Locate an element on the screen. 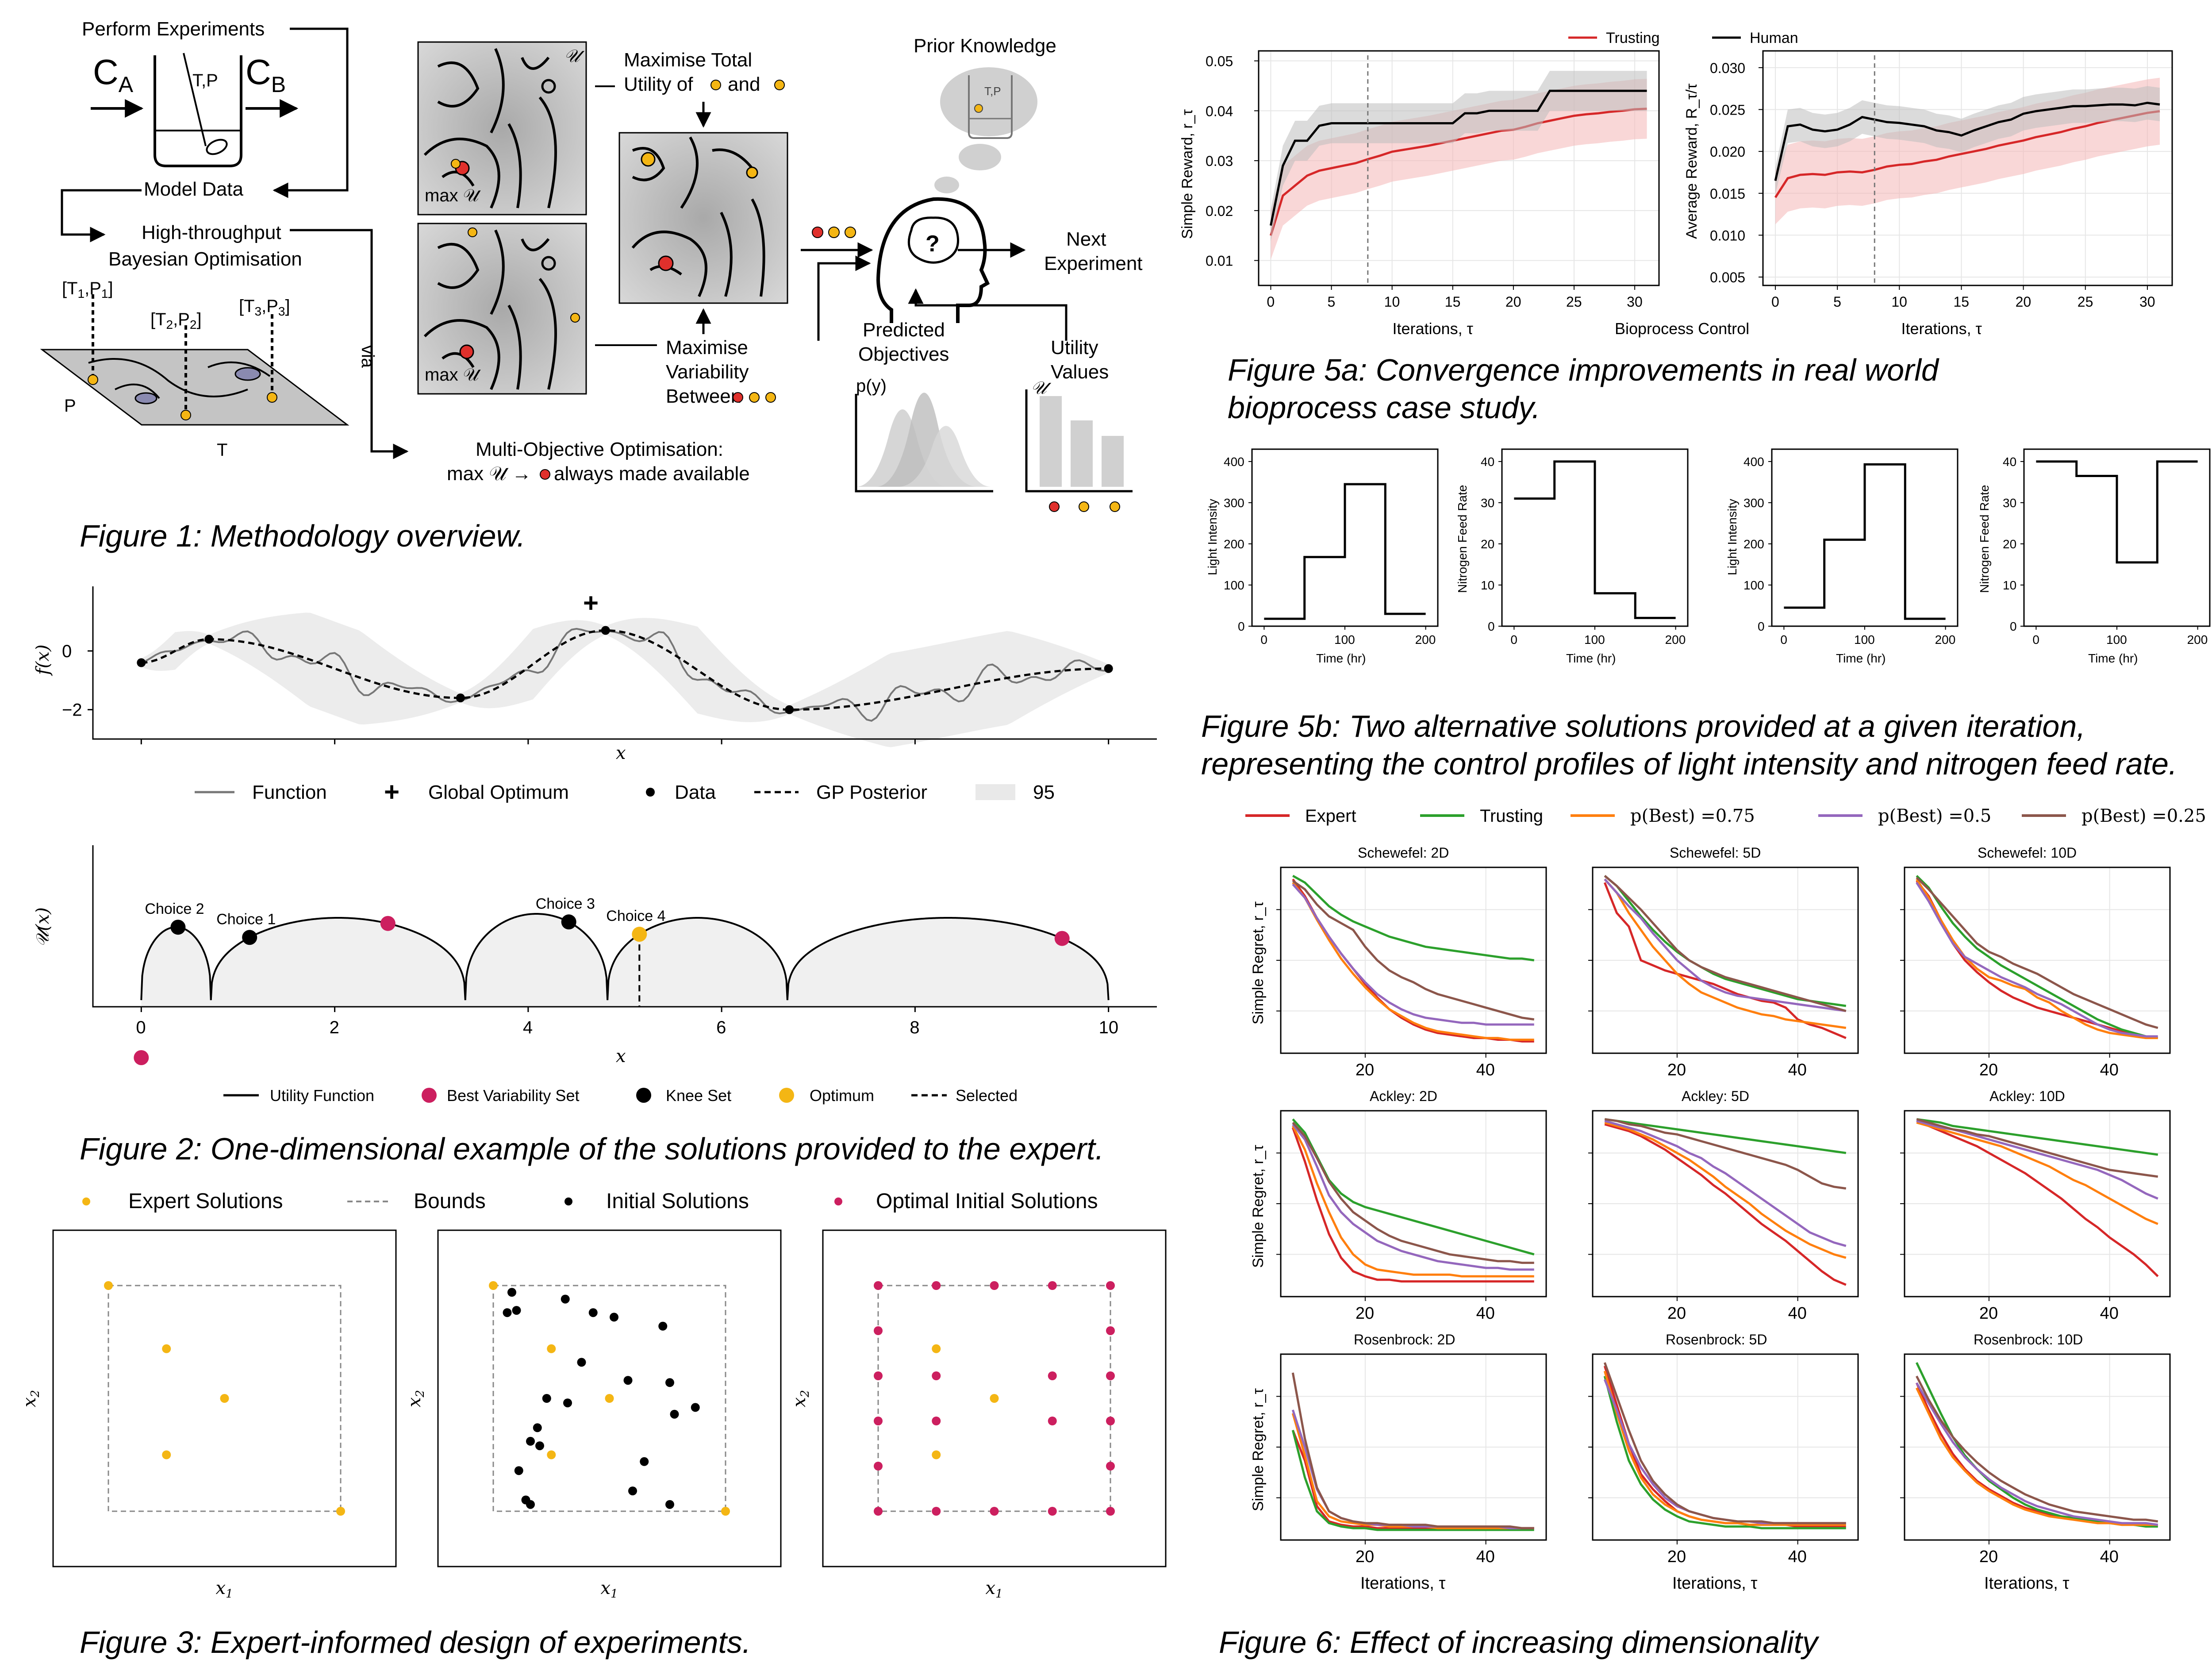 The width and height of the screenshot is (2212, 1671). y-tick-label: 400 is located at coordinates (1754, 462).